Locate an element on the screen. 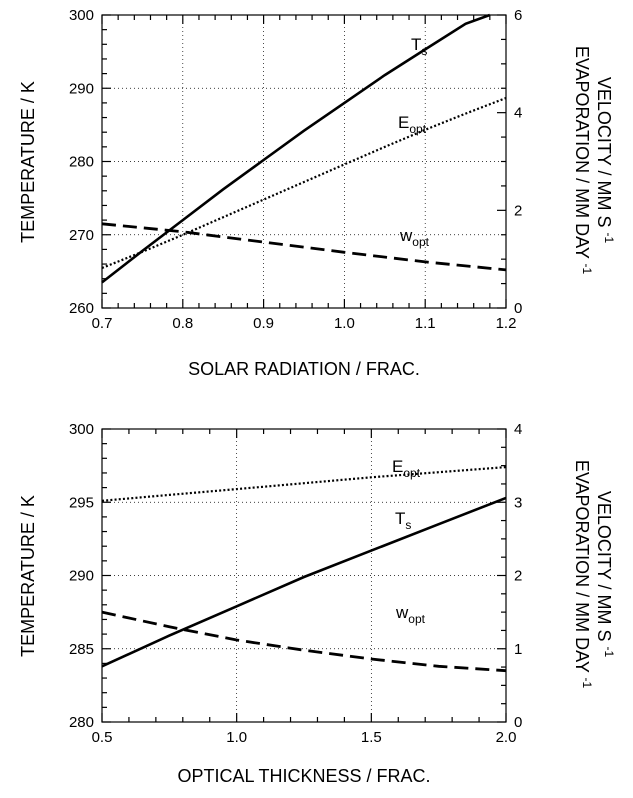 The image size is (633, 798). y-tick-label: 295 is located at coordinates (81, 502).